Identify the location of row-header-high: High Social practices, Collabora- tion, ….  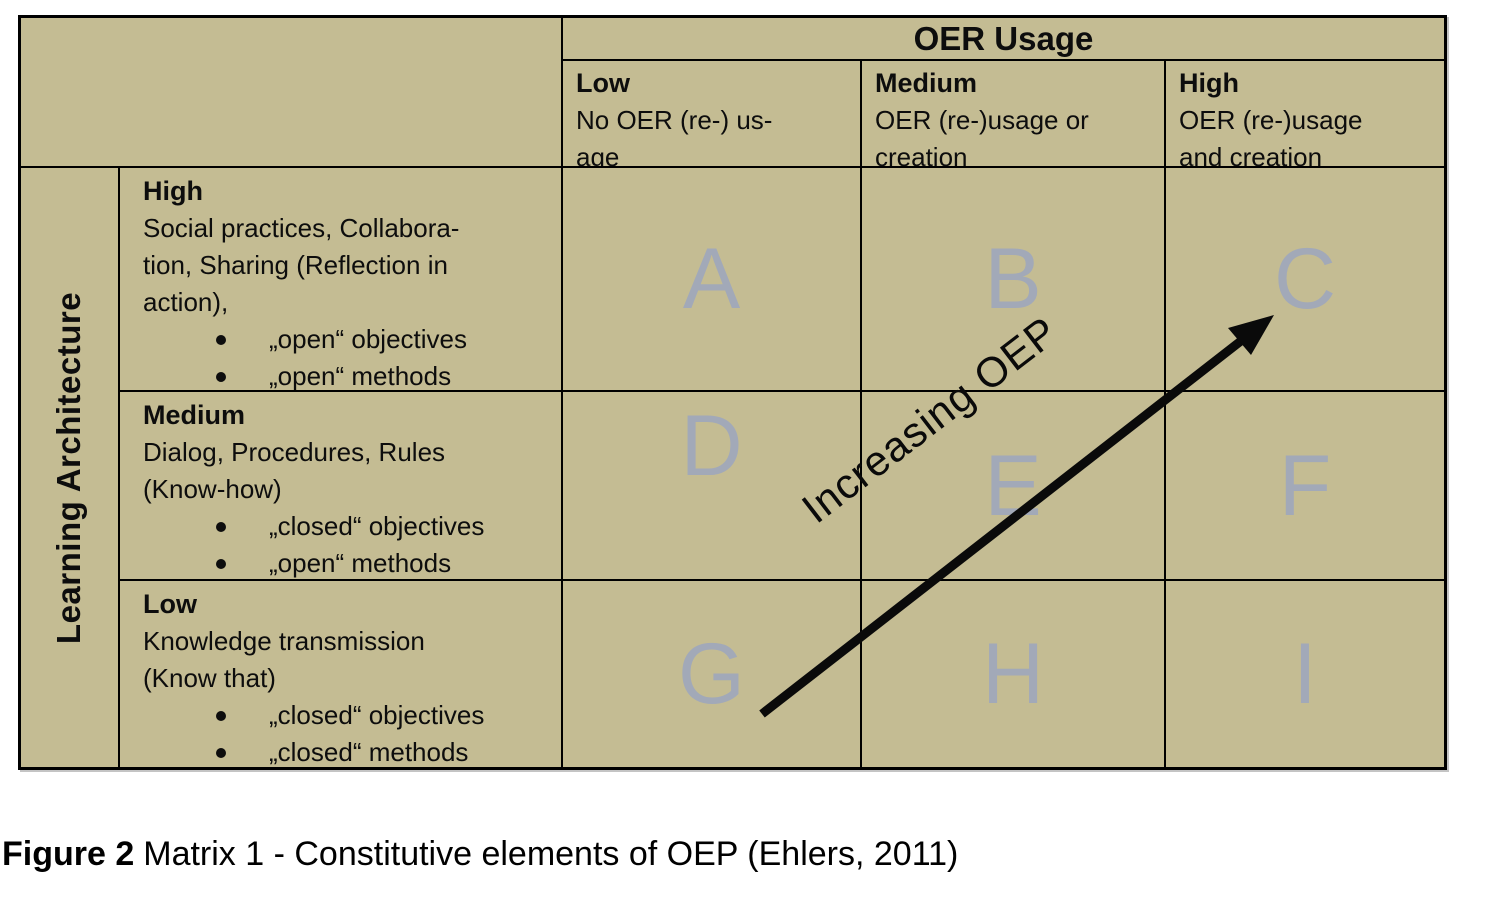
(340, 279).